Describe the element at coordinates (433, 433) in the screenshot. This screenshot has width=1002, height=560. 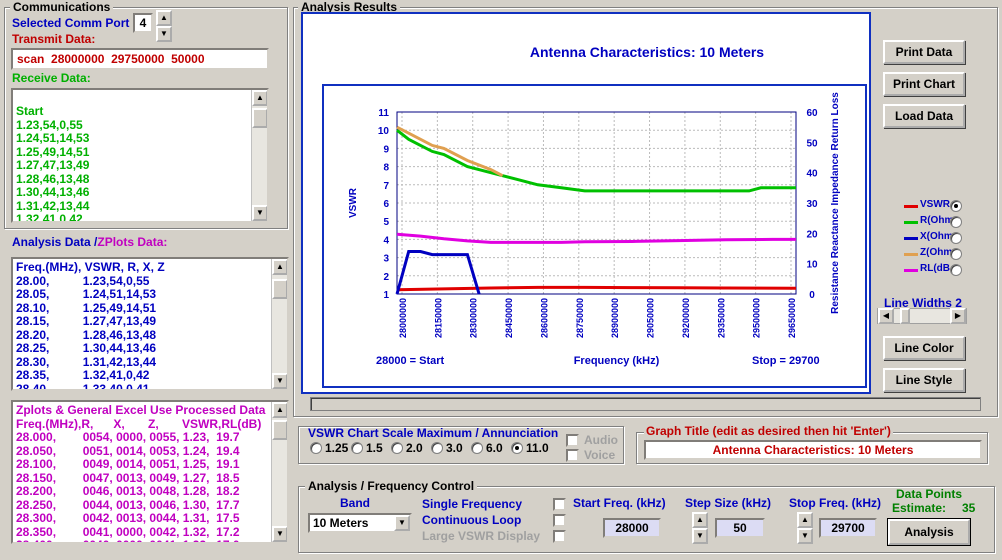
I see `scale-title: VSWR Chart Scale Maximum / Annunciation` at that location.